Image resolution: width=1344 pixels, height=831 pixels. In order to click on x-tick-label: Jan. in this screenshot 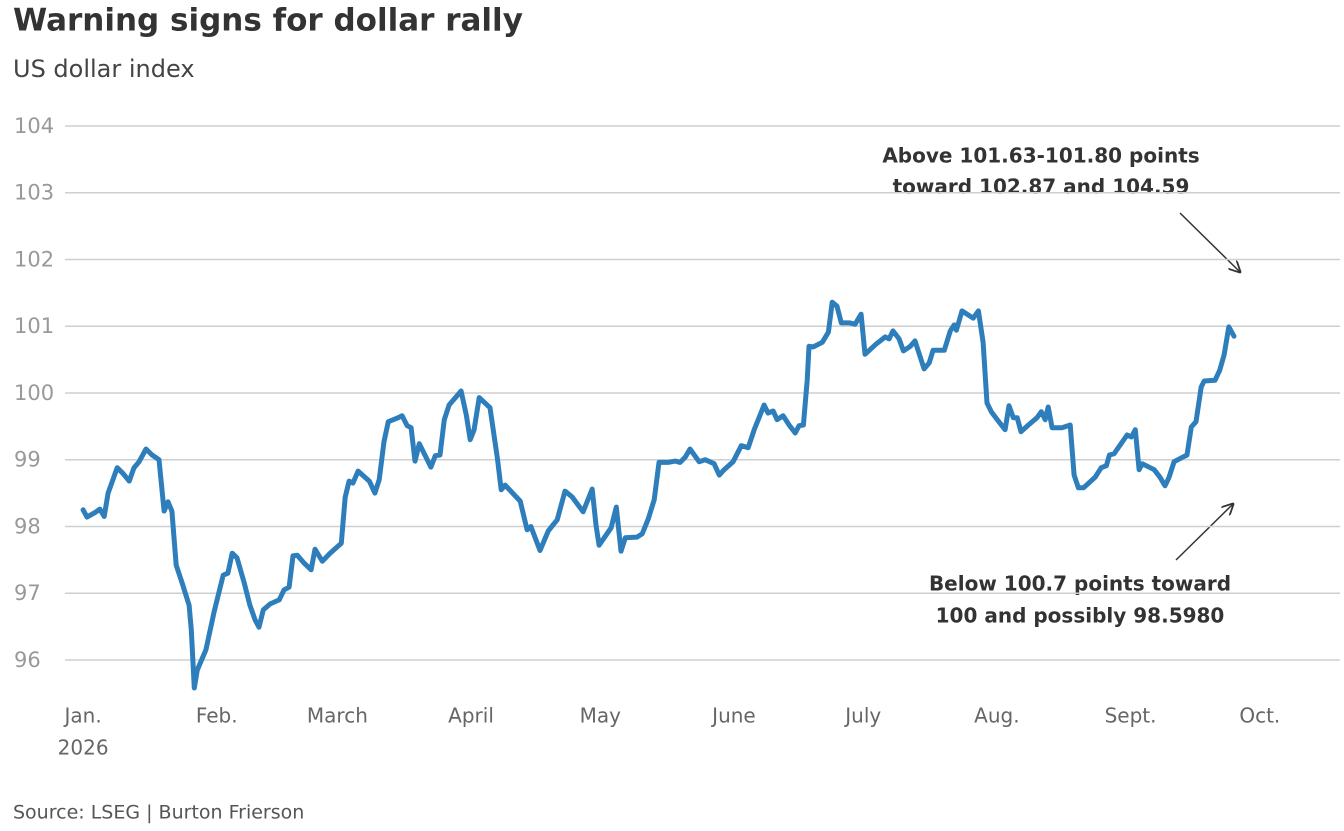, I will do `click(82, 716)`.